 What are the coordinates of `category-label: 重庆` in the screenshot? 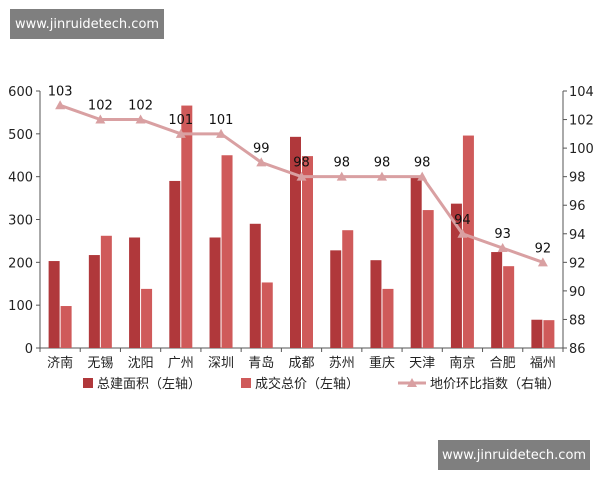 It's located at (382, 363).